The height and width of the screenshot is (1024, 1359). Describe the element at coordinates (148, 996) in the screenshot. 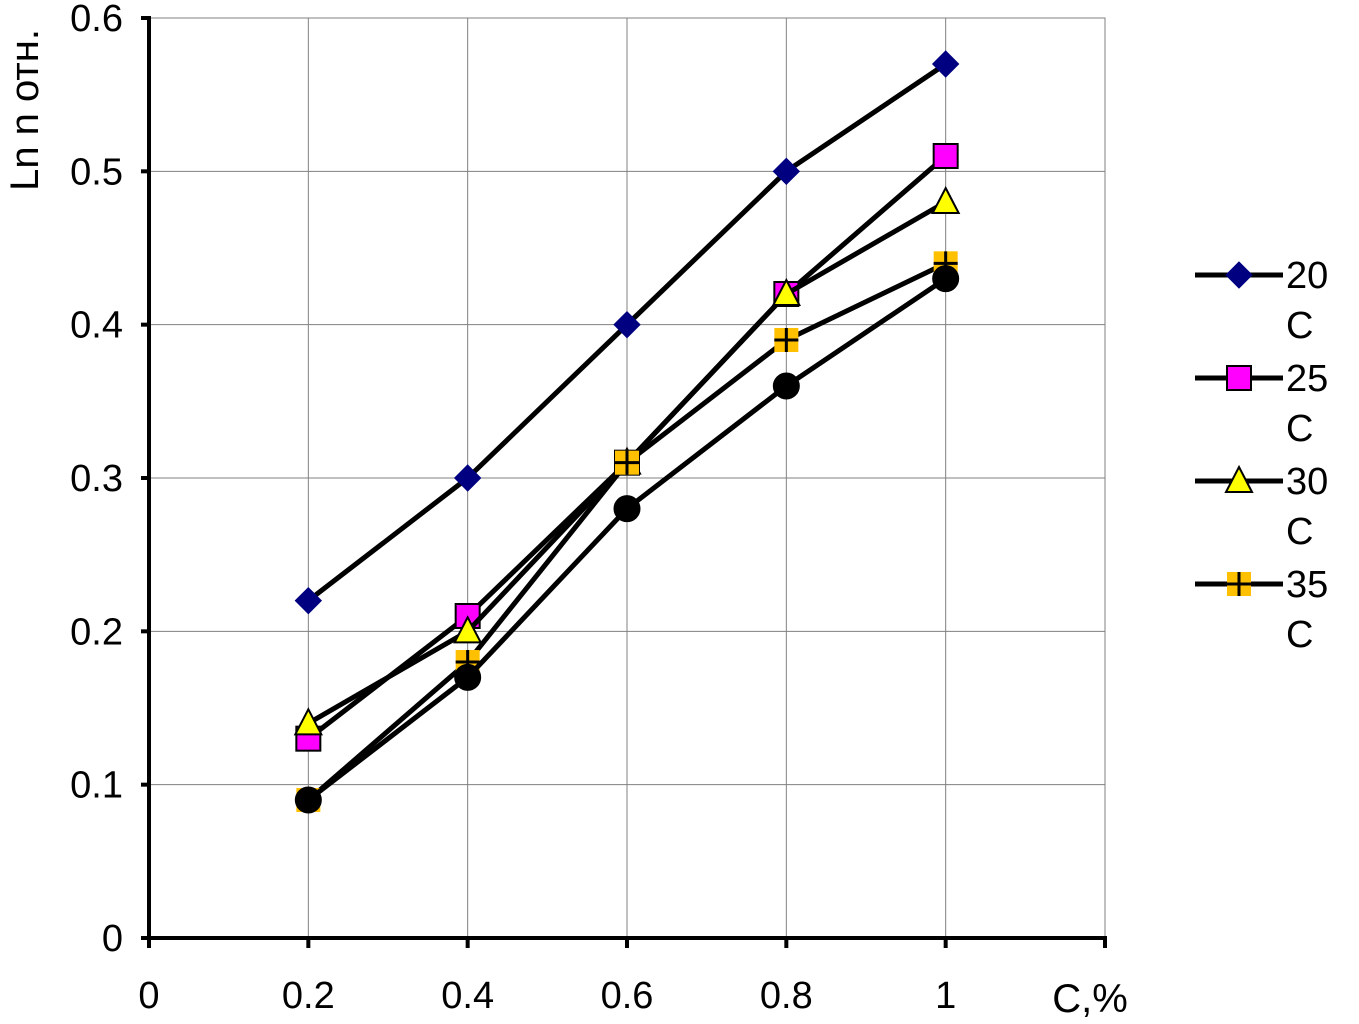

I see `x-tick-label: 0` at that location.